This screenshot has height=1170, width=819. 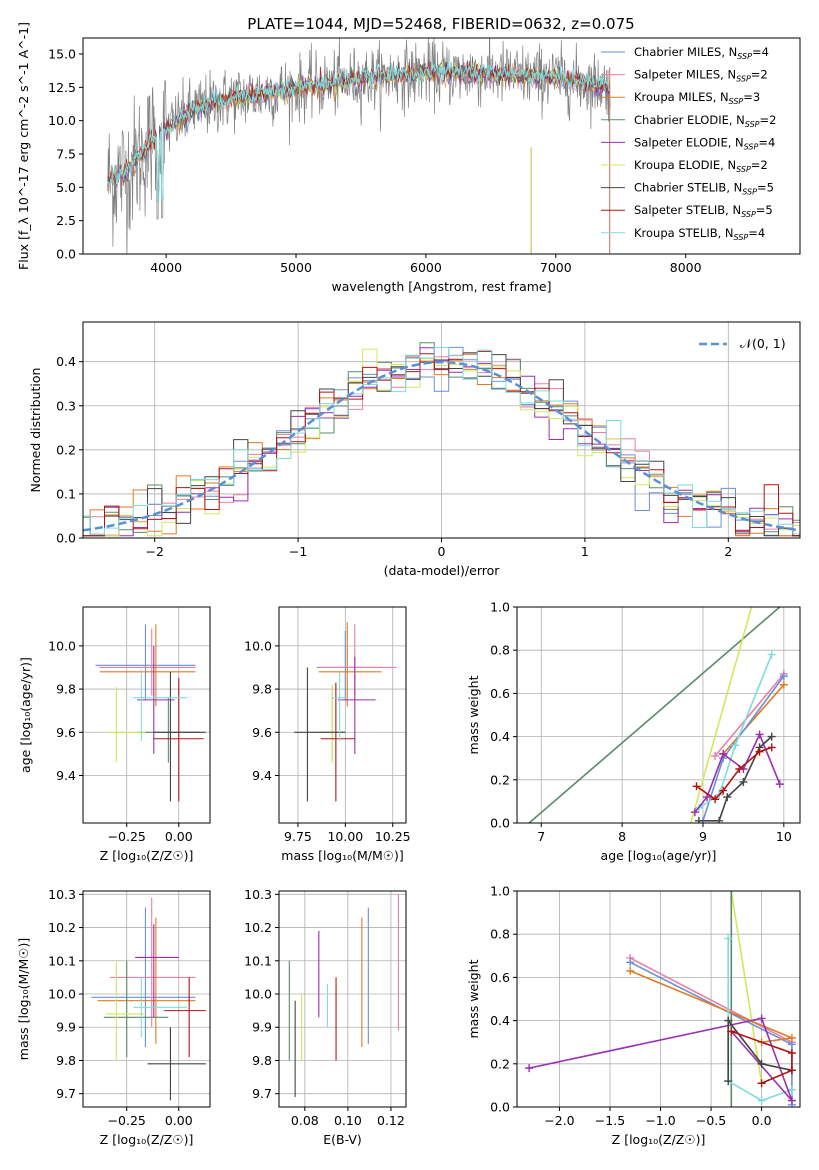 I want to click on x-tick-label: −0.25, so click(x=127, y=836).